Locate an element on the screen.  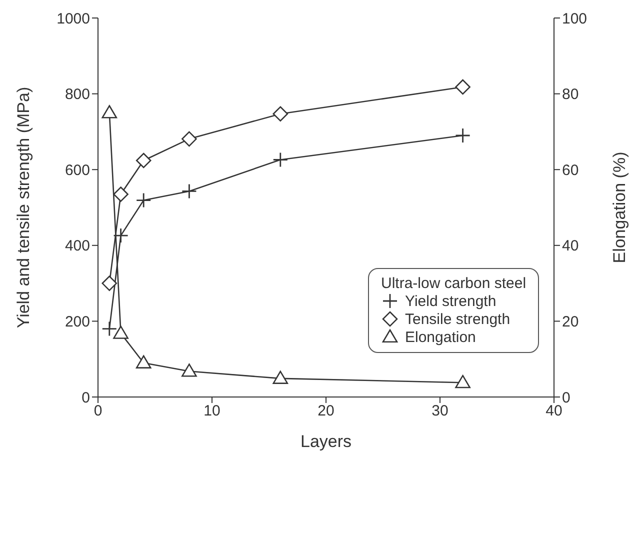
y-axis-title: Yield and tensile strength (MPa) is located at coordinates (24, 207).